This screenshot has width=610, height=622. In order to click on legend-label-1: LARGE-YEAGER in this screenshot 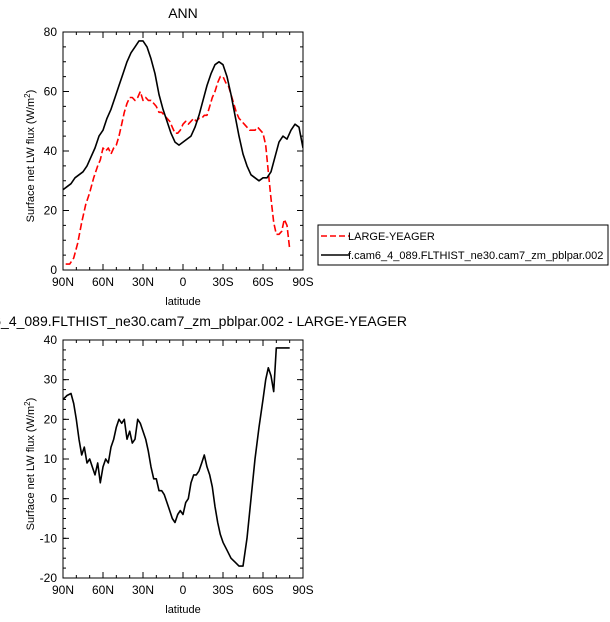, I will do `click(391, 237)`.